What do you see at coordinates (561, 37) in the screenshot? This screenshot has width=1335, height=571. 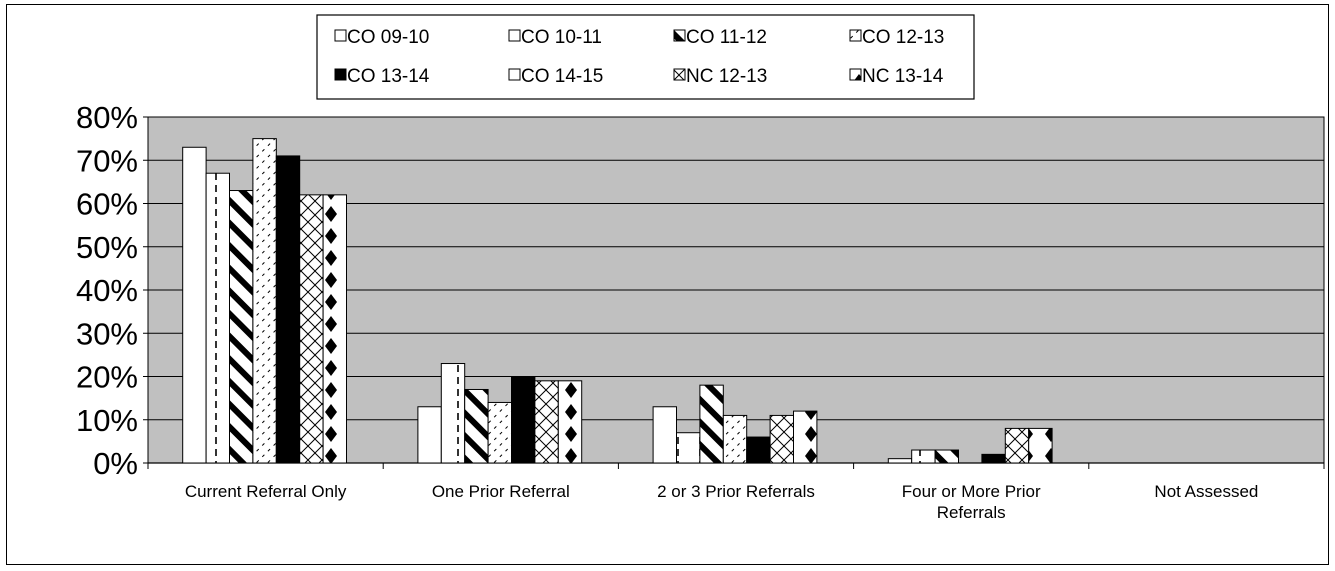 I see `legend-label: CO 10-11` at bounding box center [561, 37].